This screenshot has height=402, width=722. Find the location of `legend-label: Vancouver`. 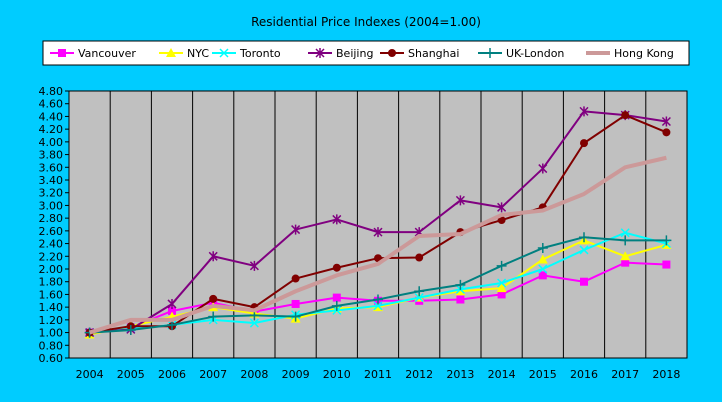

legend-label: Vancouver is located at coordinates (107, 53).